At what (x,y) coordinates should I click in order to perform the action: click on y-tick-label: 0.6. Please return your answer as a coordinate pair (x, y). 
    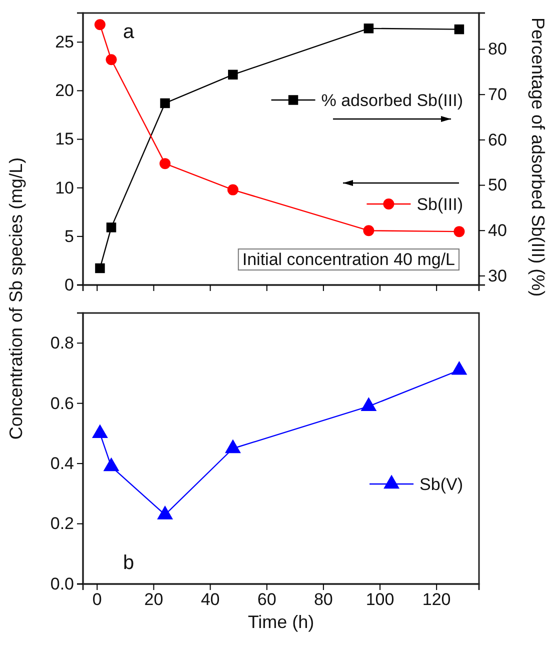
    Looking at the image, I should click on (62, 403).